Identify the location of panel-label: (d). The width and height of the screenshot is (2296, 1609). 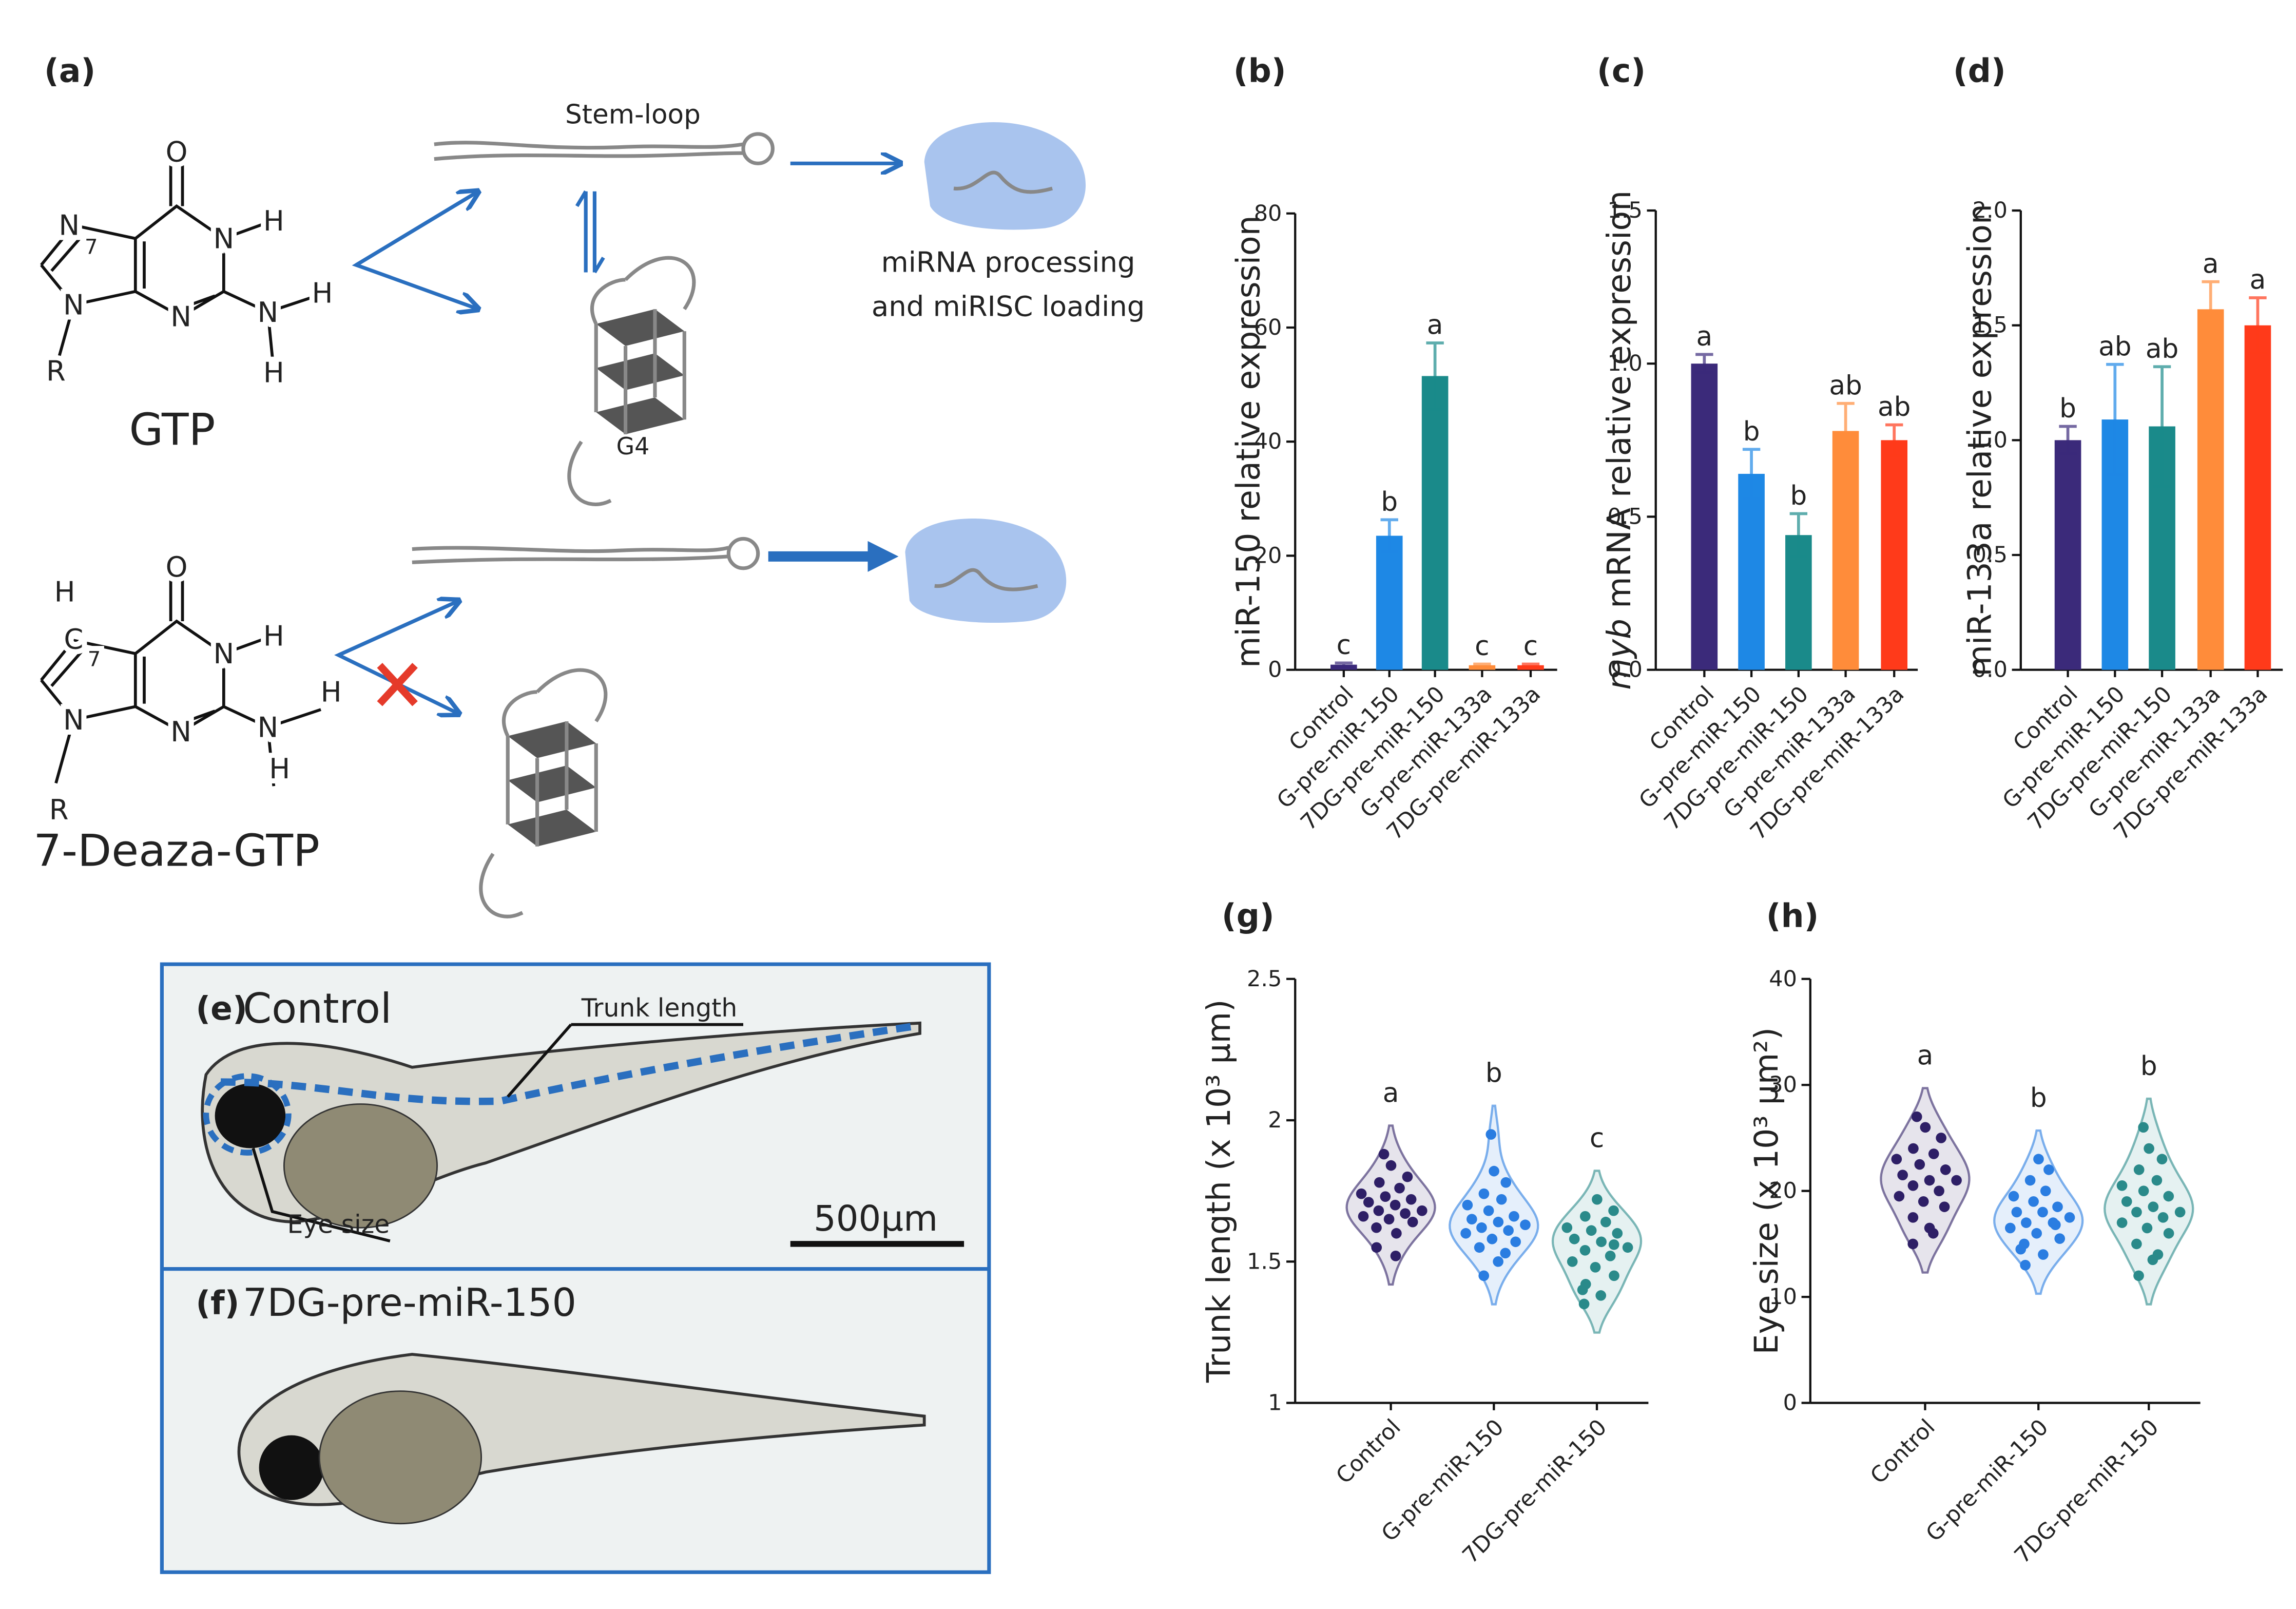
(1979, 71).